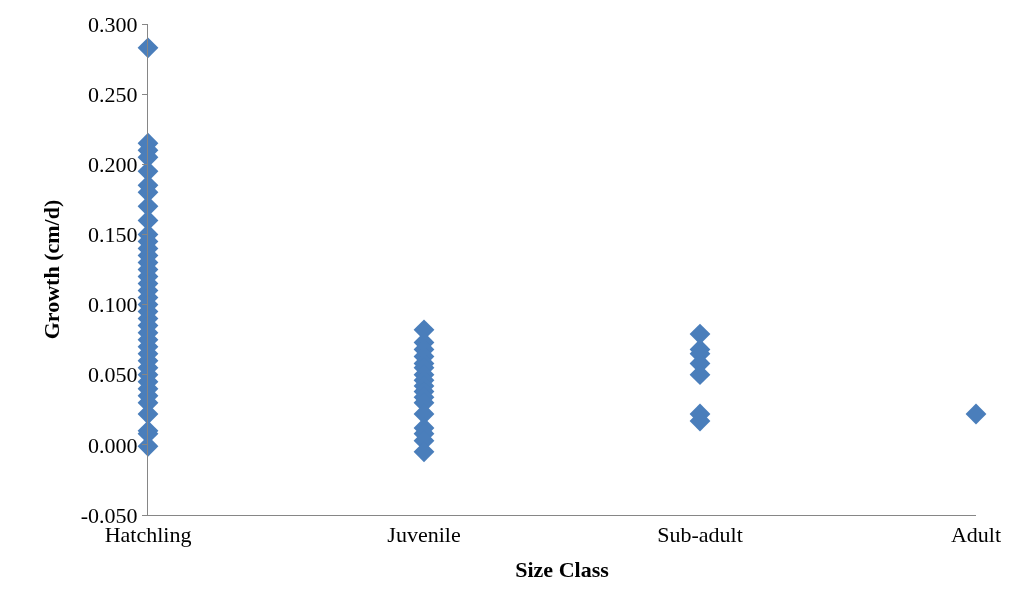 This screenshot has width=1026, height=607. What do you see at coordinates (700, 535) in the screenshot?
I see `x-tick-label: Sub-adult` at bounding box center [700, 535].